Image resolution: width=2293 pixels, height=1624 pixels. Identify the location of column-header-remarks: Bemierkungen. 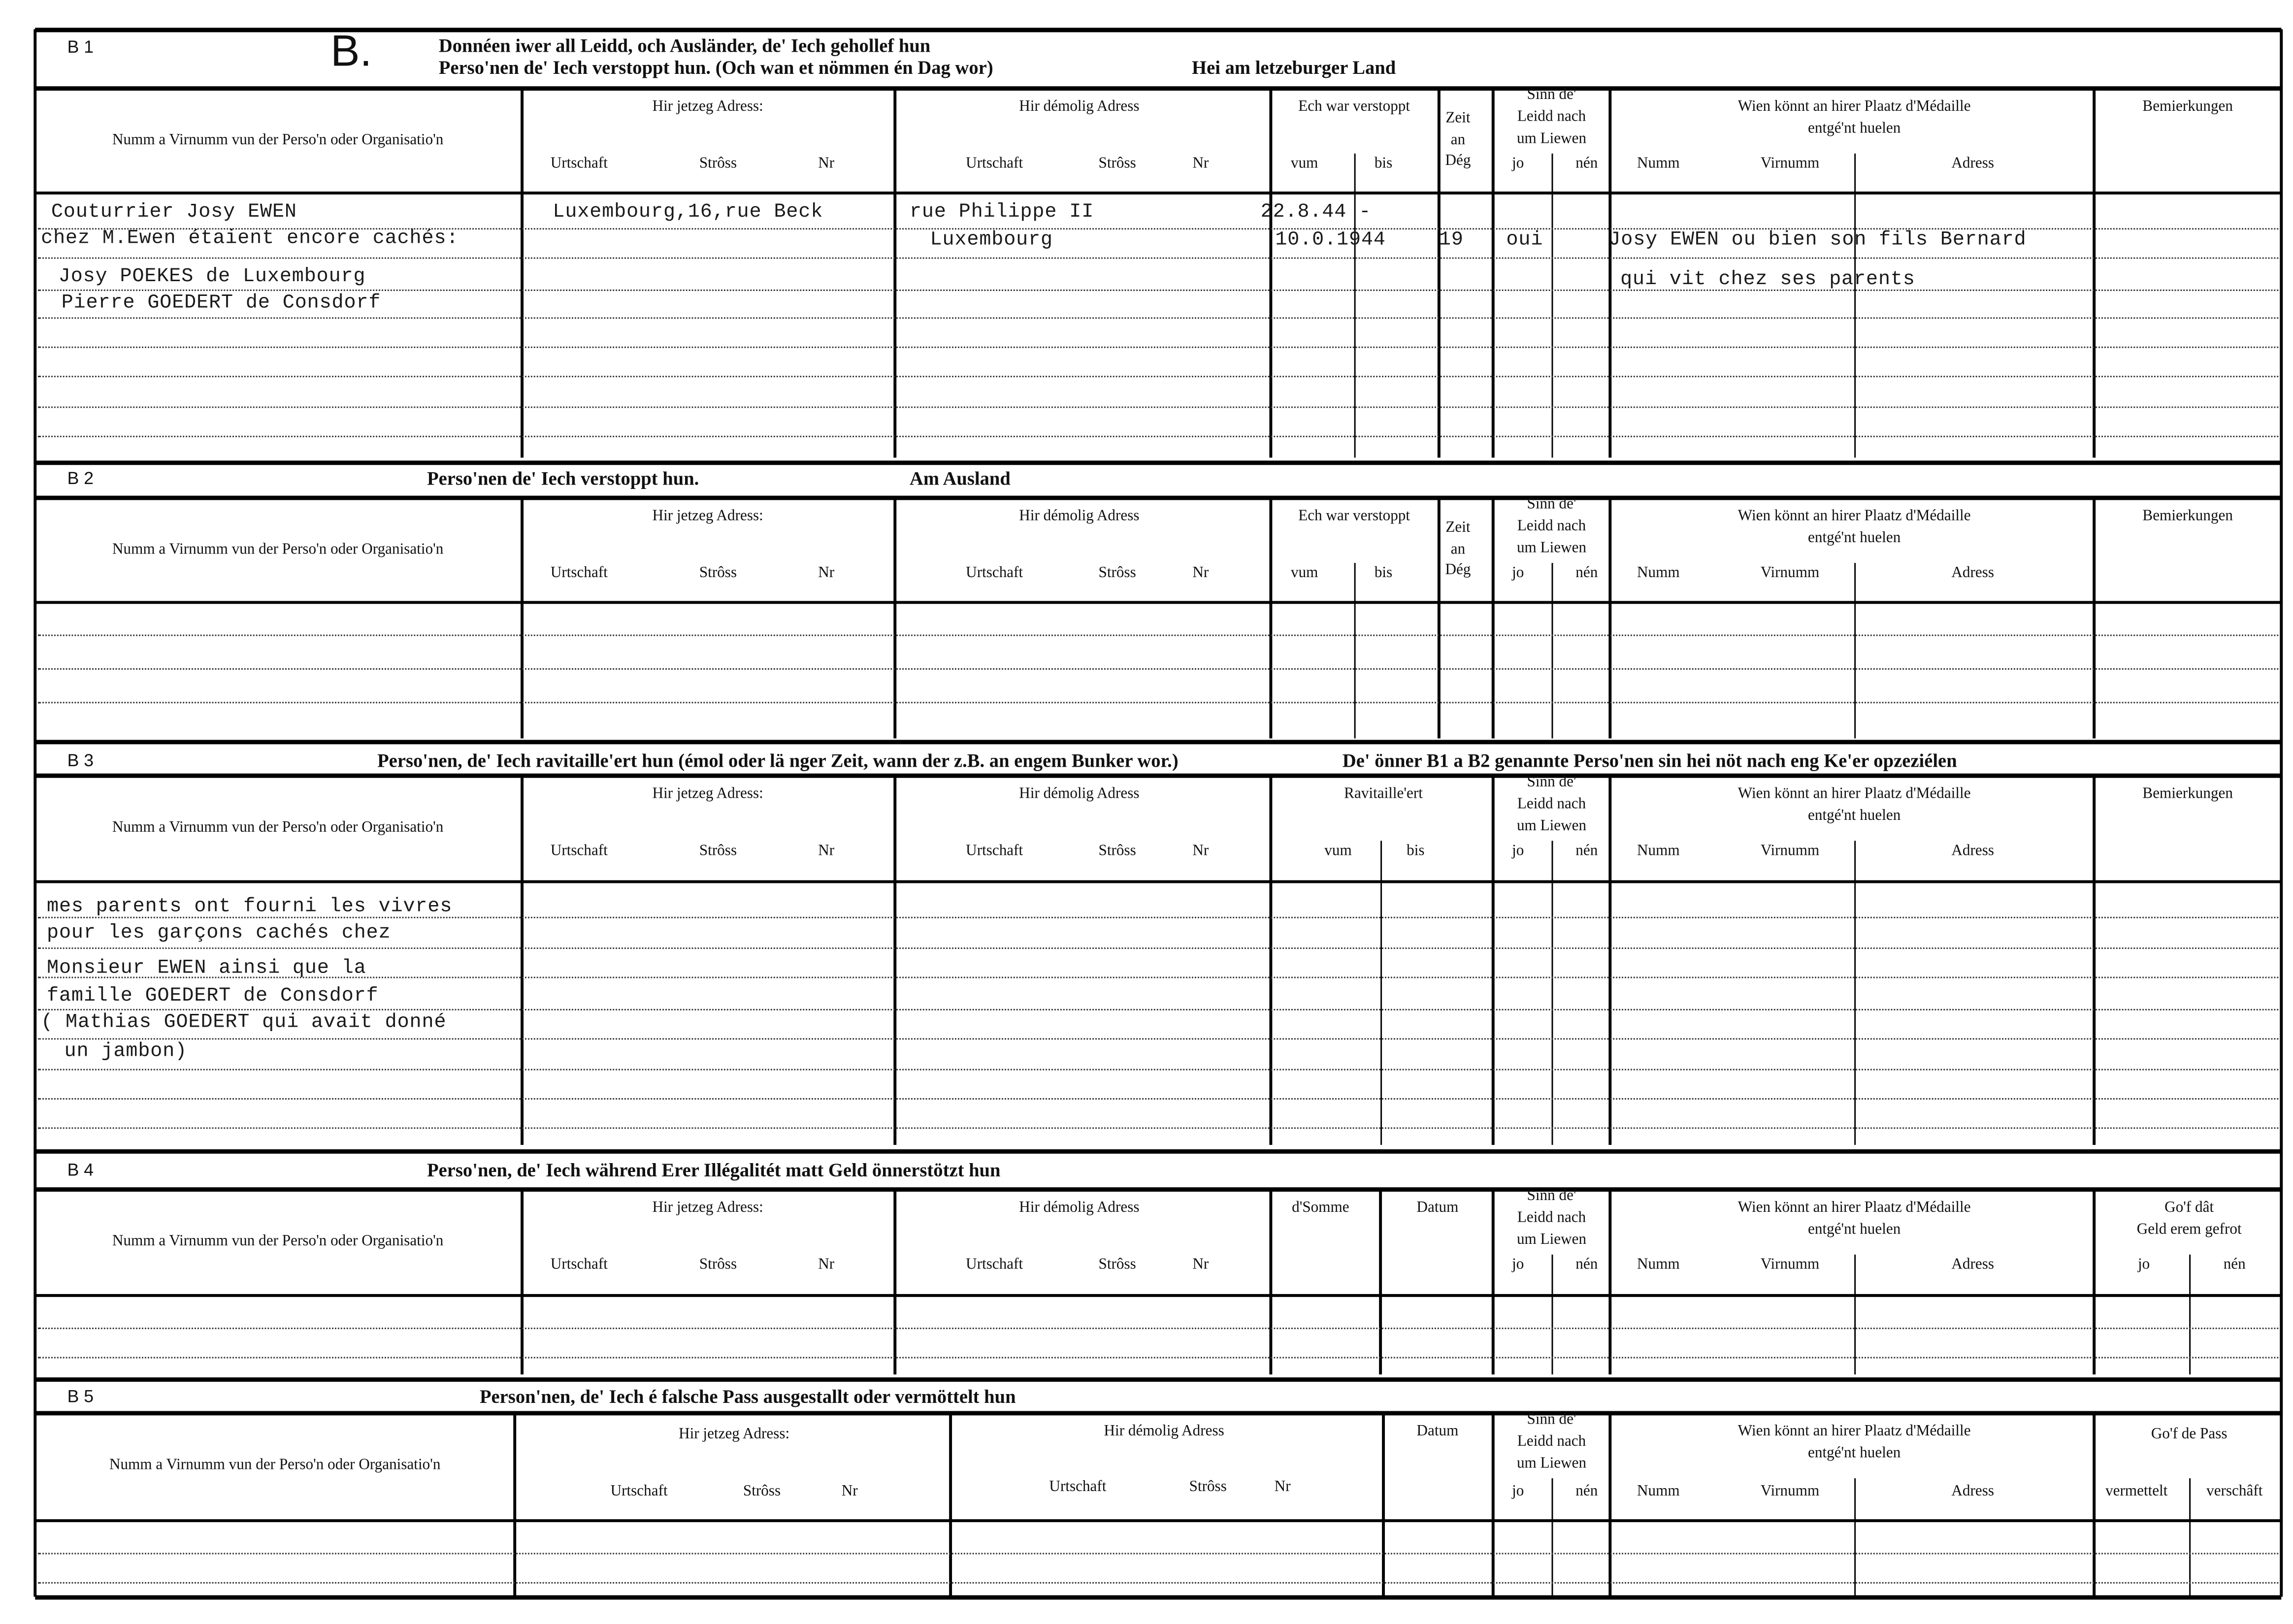
(2188, 107).